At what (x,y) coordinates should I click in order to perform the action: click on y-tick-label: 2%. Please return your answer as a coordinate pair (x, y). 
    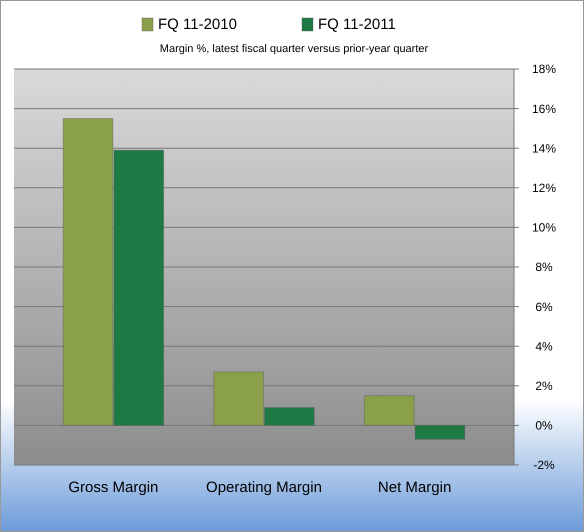
    Looking at the image, I should click on (544, 386).